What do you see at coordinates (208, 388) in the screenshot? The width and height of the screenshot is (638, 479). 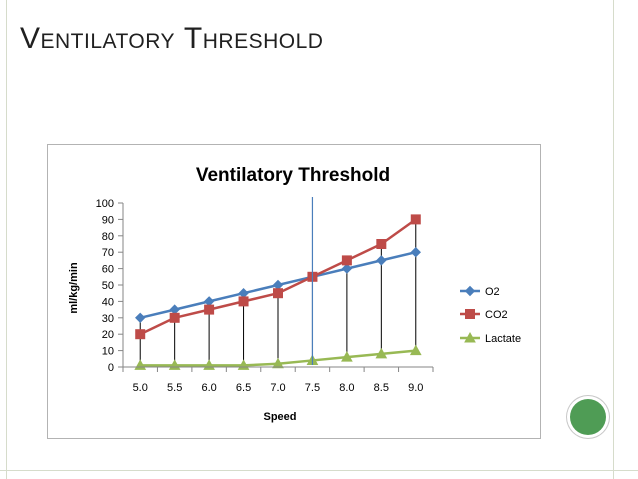 I see `x-tick-label: 6.0` at bounding box center [208, 388].